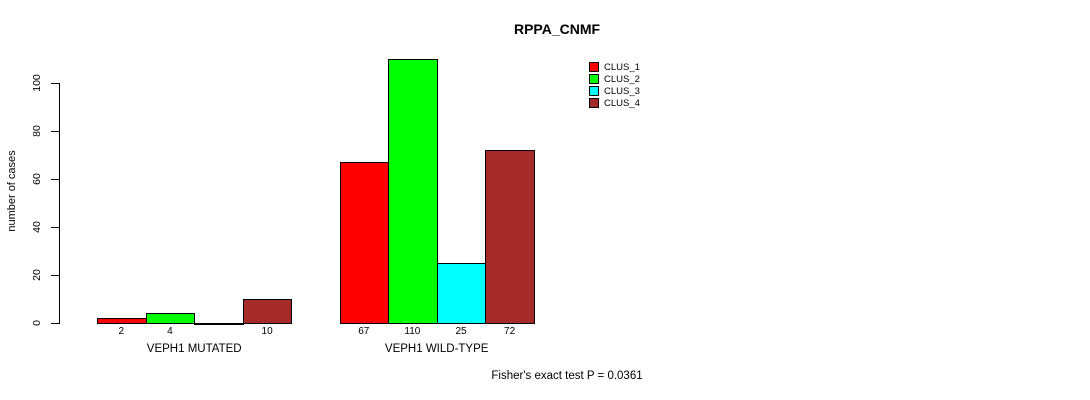 This screenshot has width=1090, height=400. What do you see at coordinates (59, 203) in the screenshot?
I see `y-axis-line` at bounding box center [59, 203].